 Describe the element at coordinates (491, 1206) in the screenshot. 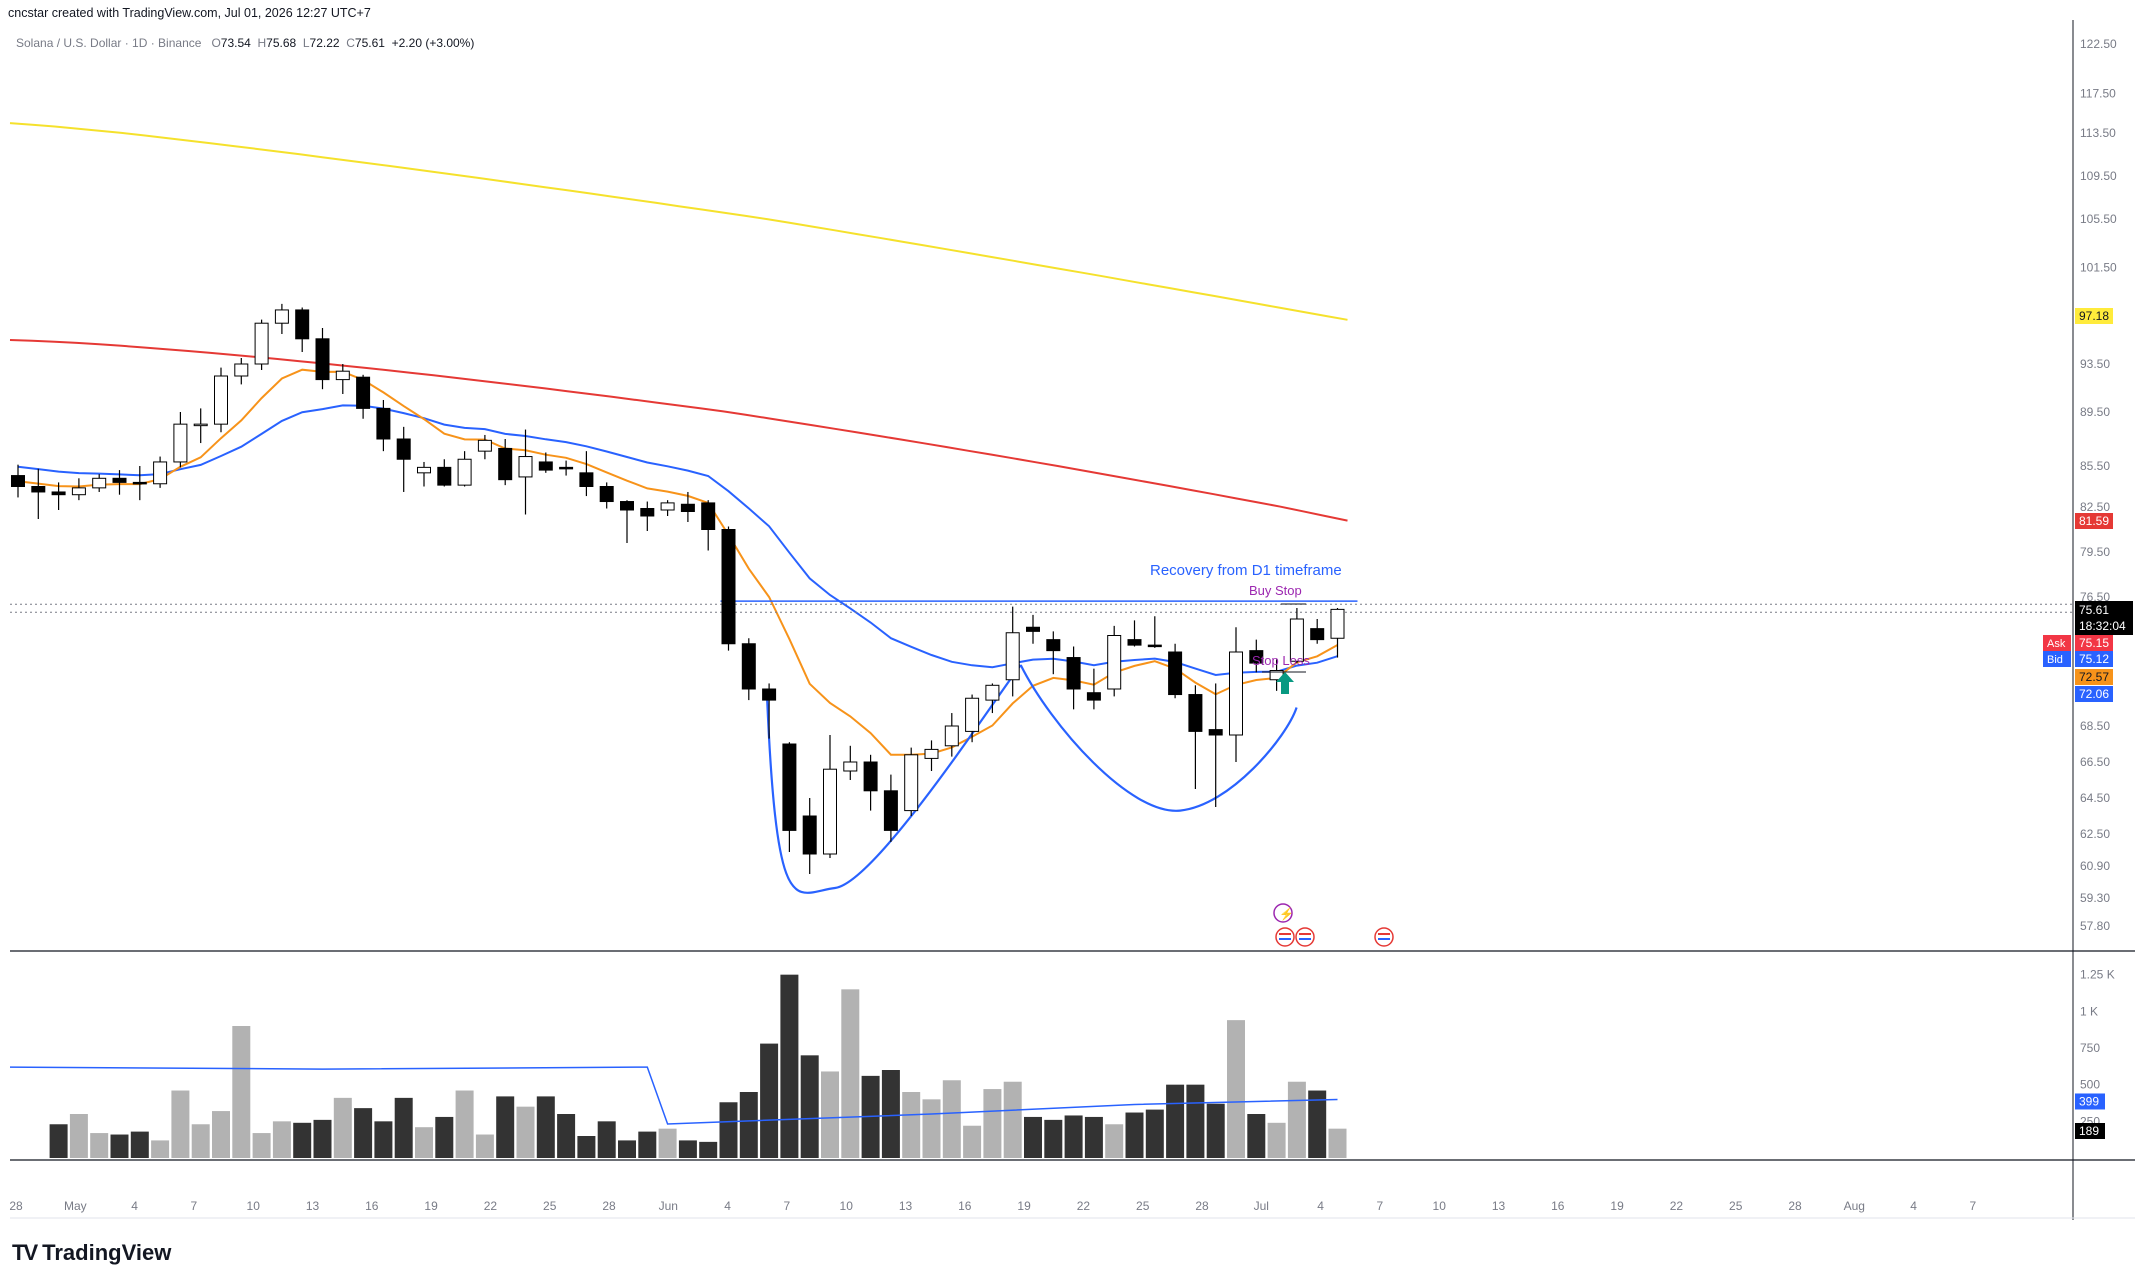

I see `time-tick-label: 22` at that location.